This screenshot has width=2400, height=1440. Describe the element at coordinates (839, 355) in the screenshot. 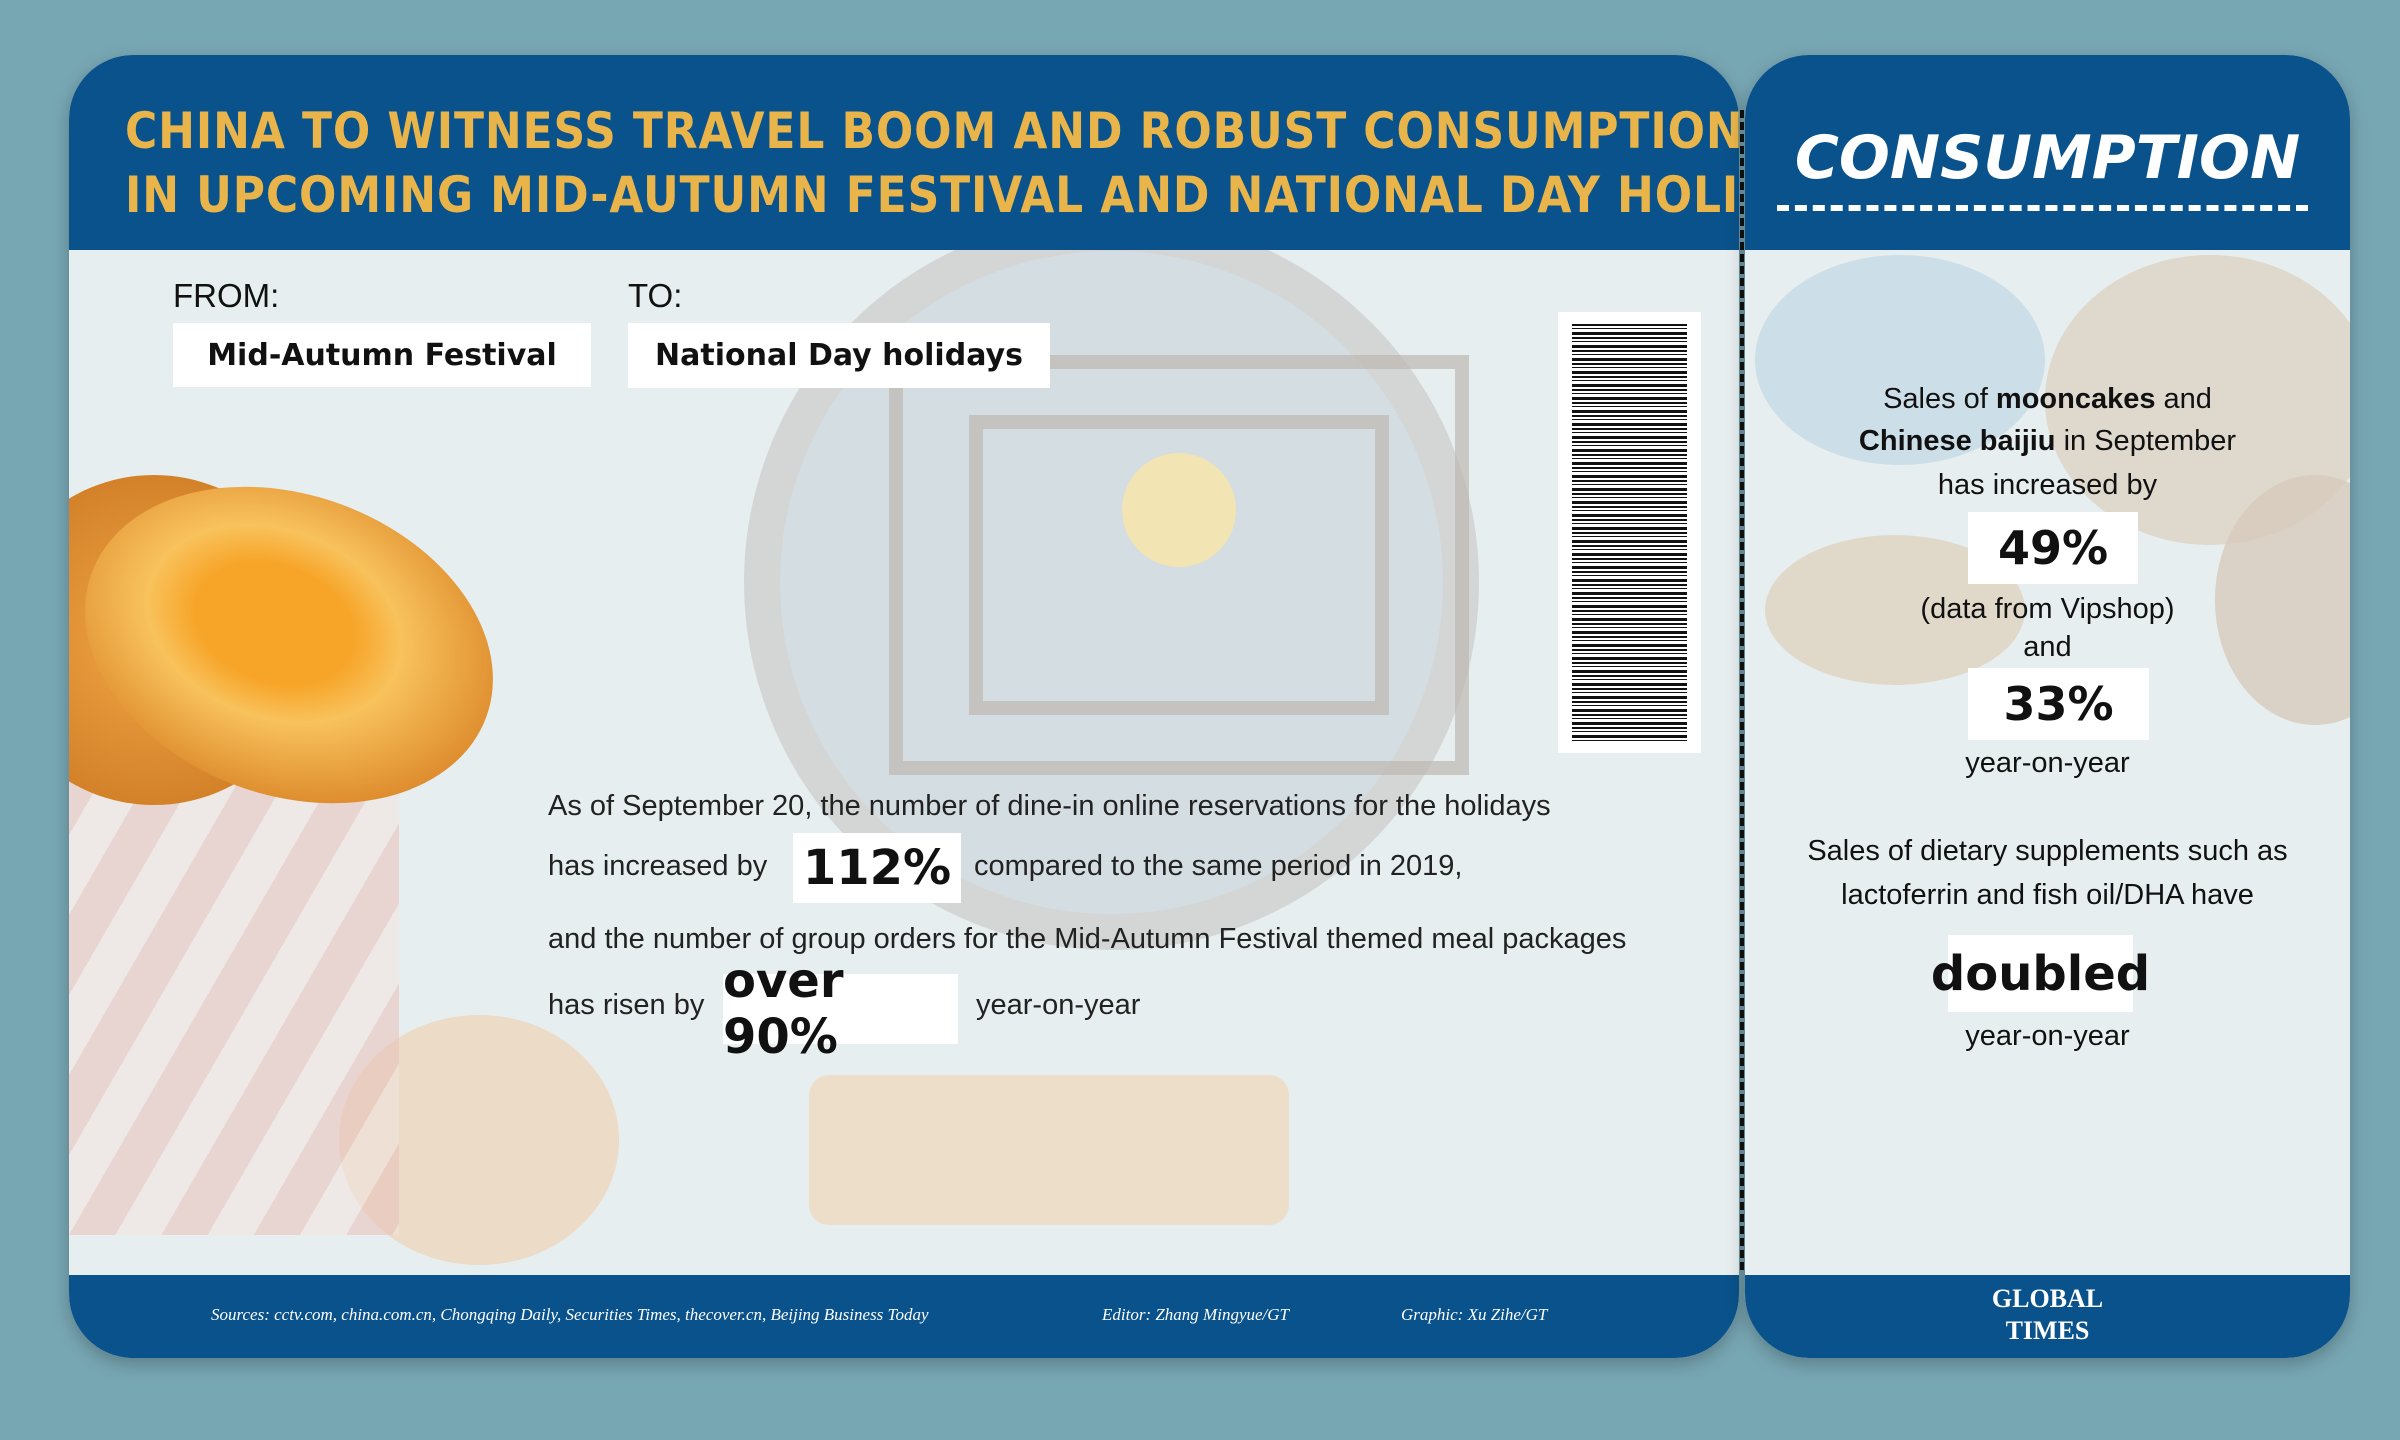

I see `to-value: National Day holidays` at that location.